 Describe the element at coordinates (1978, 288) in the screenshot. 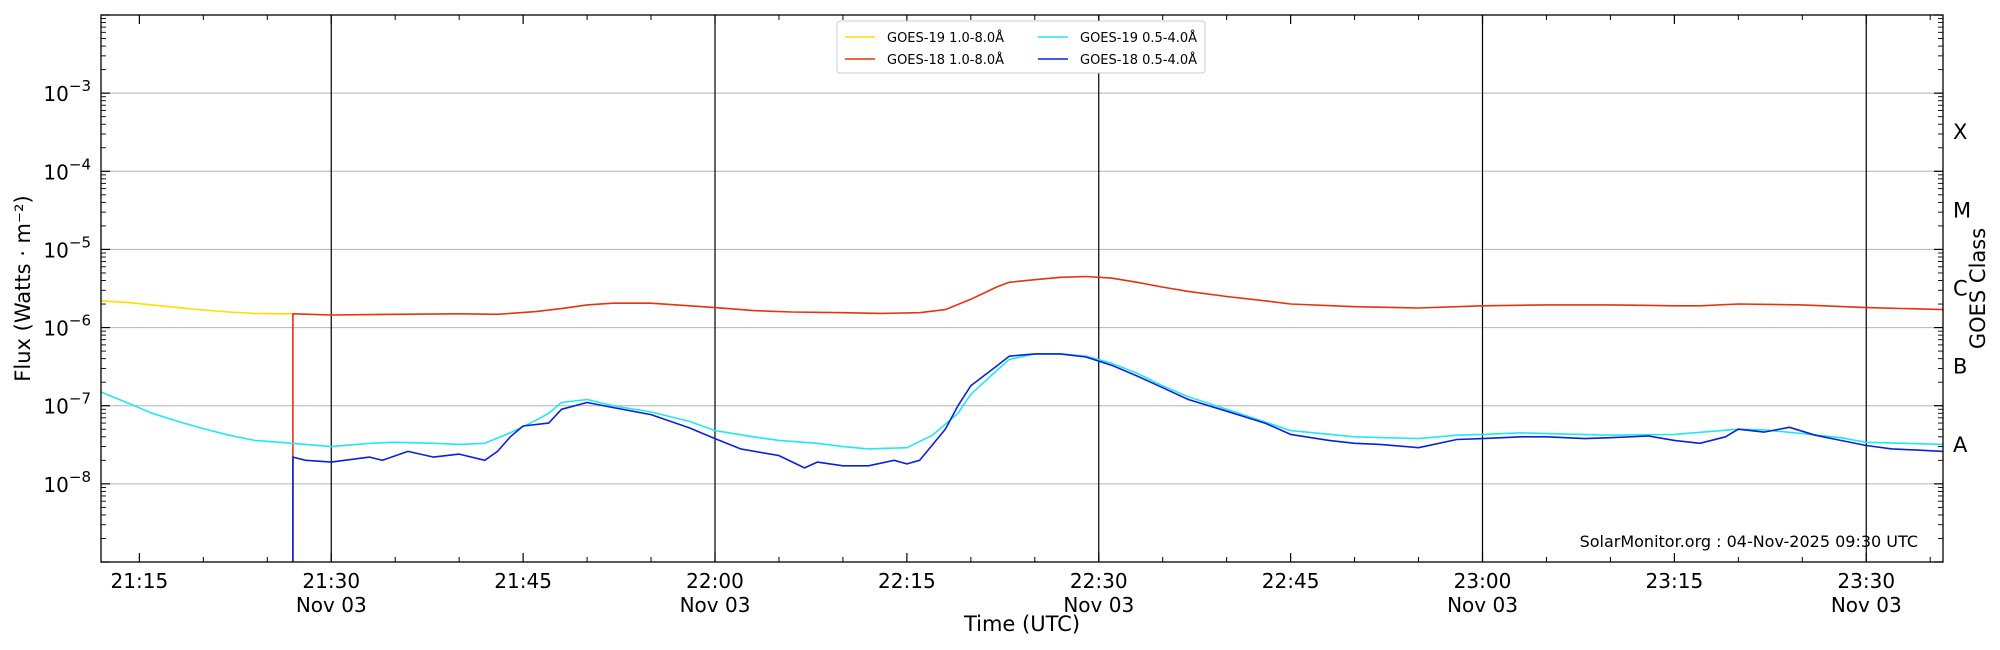

I see `goes-class-axis-title: GOES Class` at that location.